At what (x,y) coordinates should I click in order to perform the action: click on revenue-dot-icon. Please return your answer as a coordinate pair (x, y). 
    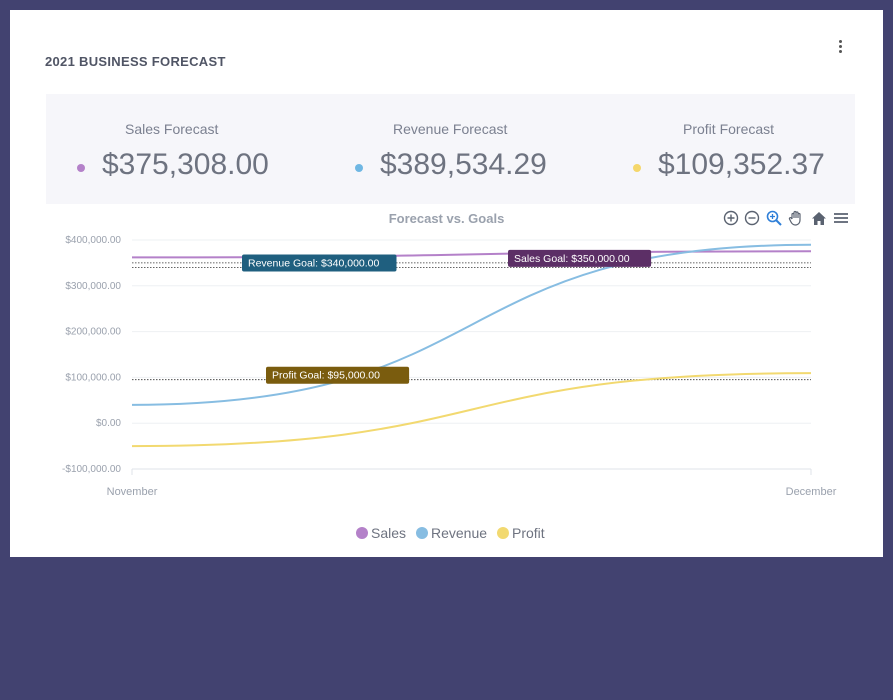
    Looking at the image, I should click on (359, 168).